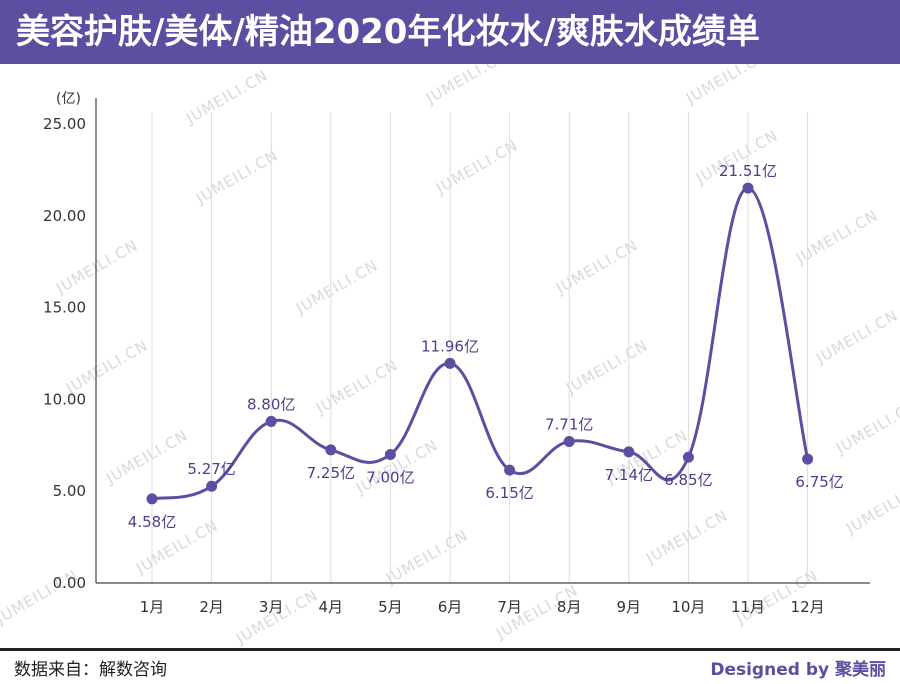  What do you see at coordinates (748, 171) in the screenshot?
I see `data-label: 21.51亿` at bounding box center [748, 171].